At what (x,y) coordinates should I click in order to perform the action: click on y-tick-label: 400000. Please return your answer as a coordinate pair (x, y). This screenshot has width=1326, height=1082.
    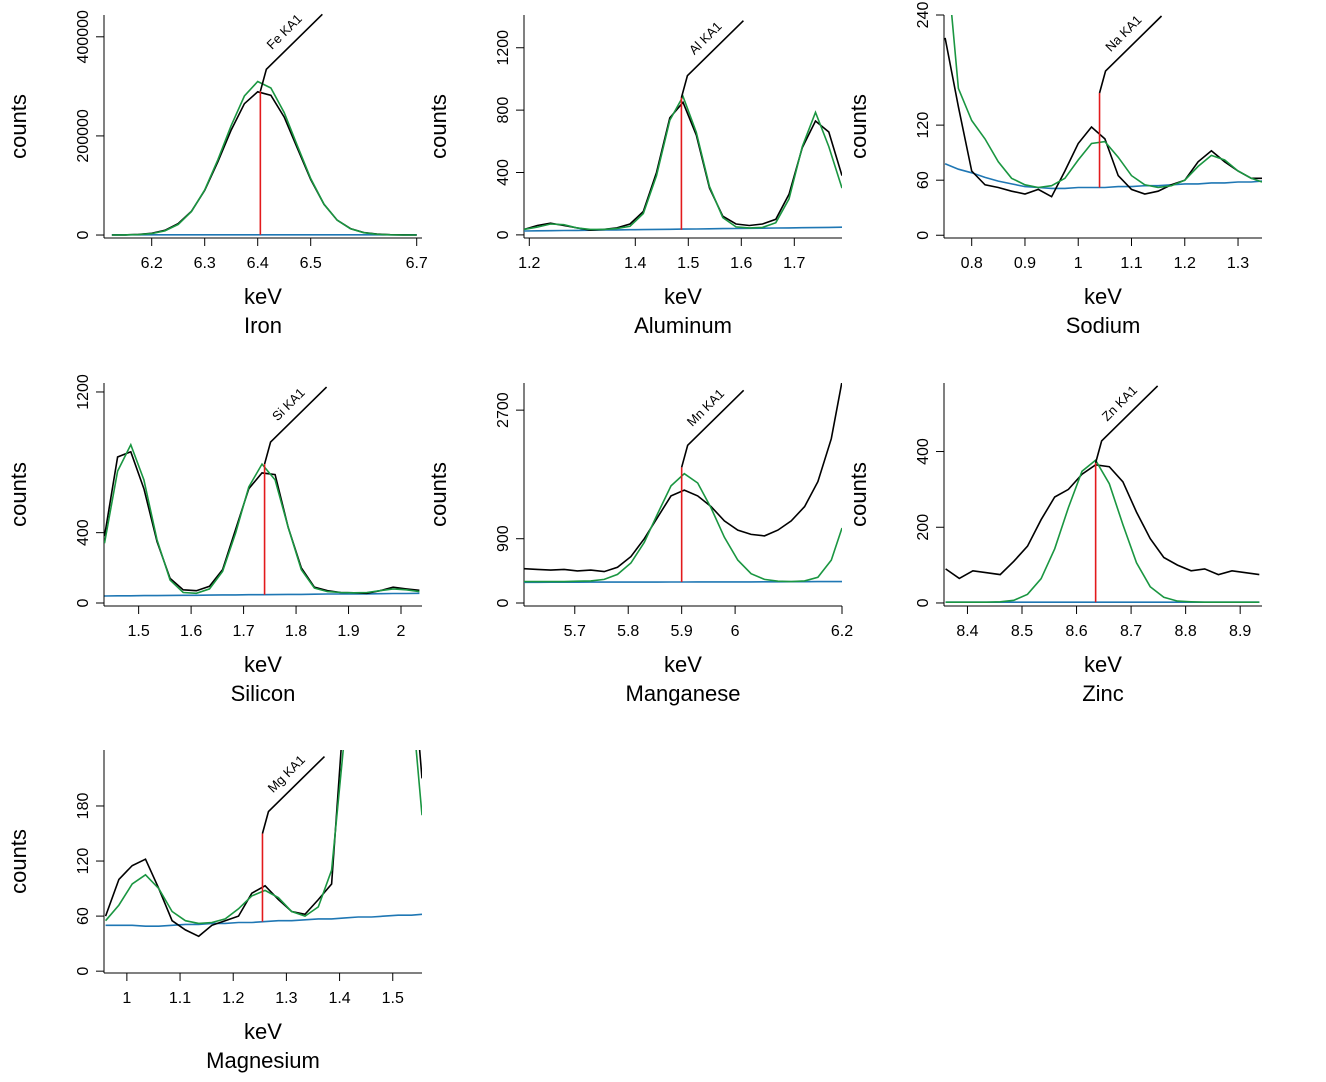
    Looking at the image, I should click on (83, 36).